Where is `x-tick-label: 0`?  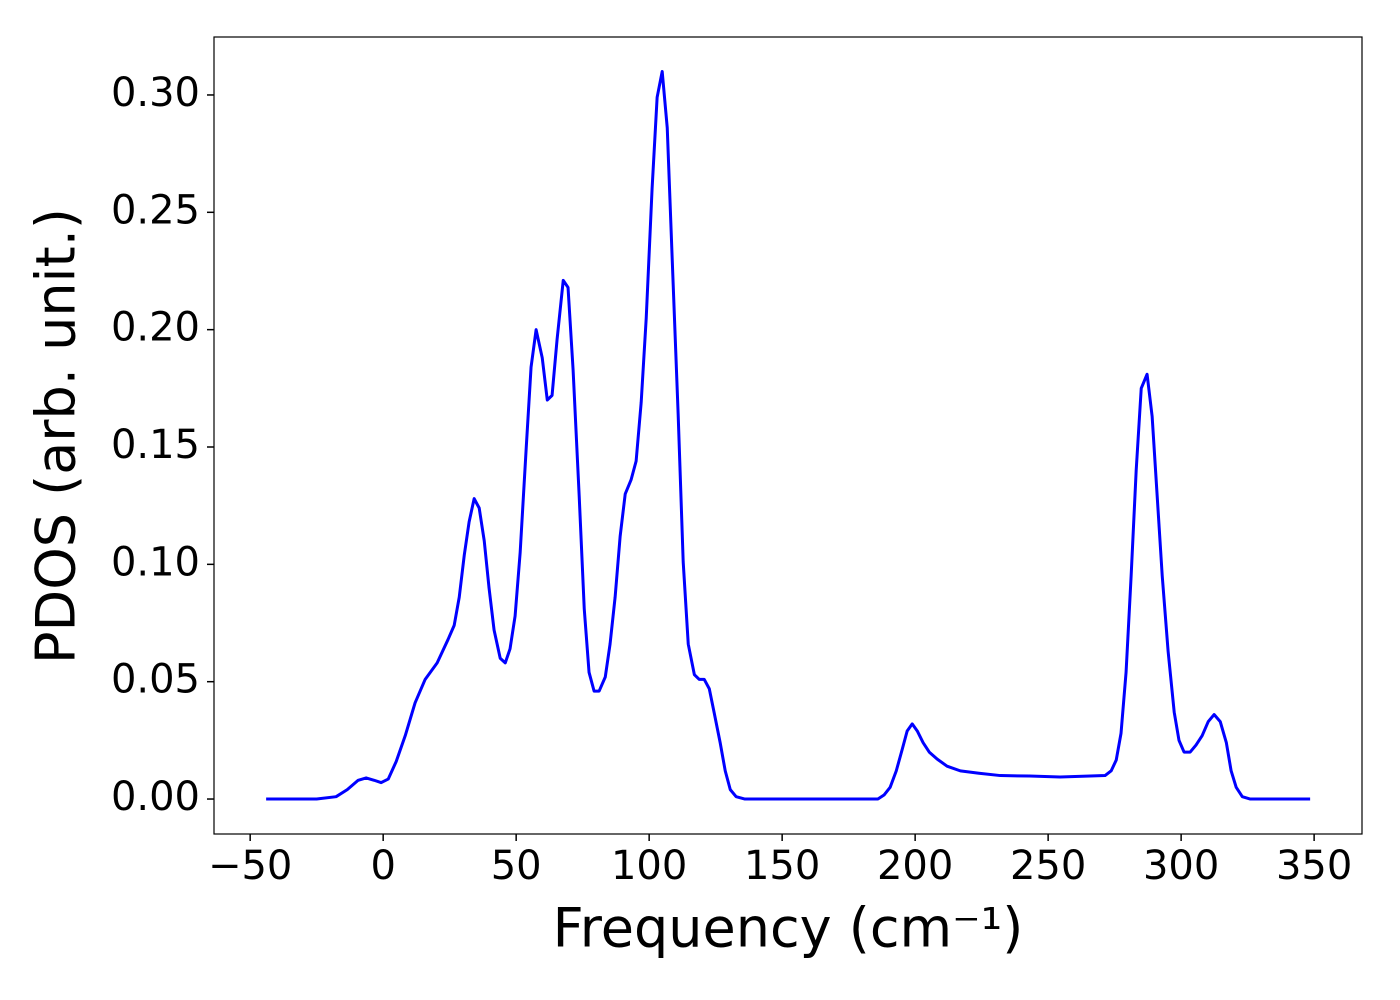
x-tick-label: 0 is located at coordinates (382, 866).